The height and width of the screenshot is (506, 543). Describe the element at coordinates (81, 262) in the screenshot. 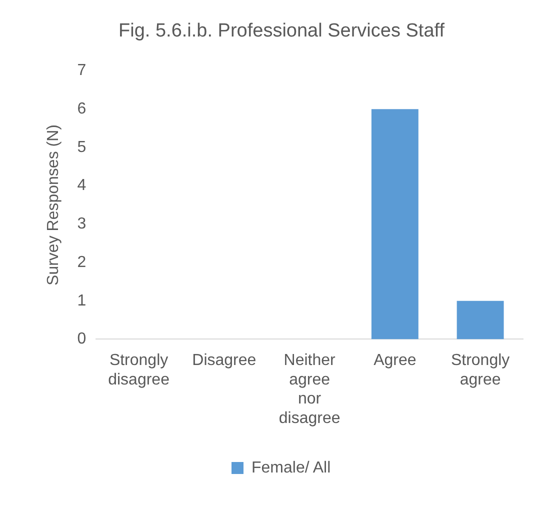

I see `y-tick-label: 2` at that location.